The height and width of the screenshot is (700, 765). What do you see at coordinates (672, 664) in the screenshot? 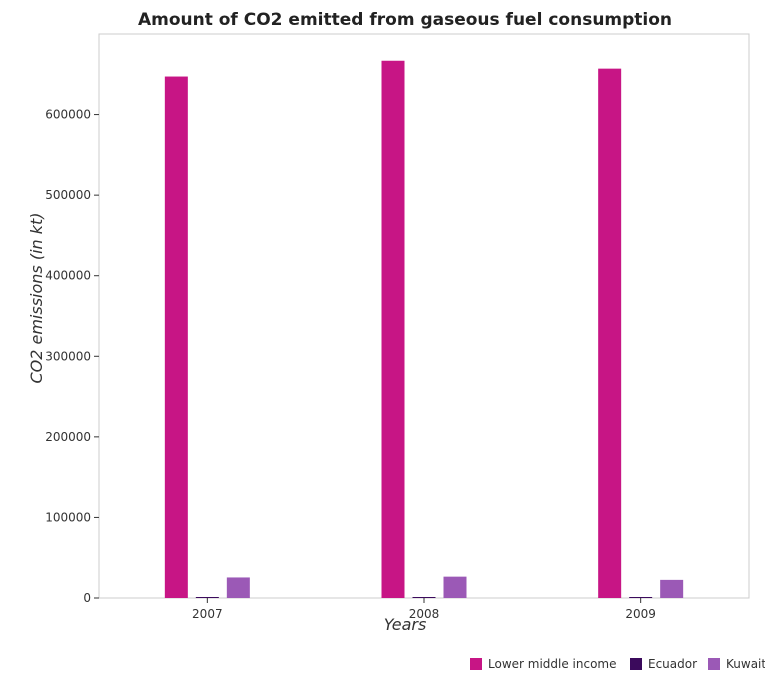
I see `legend-label: Ecuador` at bounding box center [672, 664].